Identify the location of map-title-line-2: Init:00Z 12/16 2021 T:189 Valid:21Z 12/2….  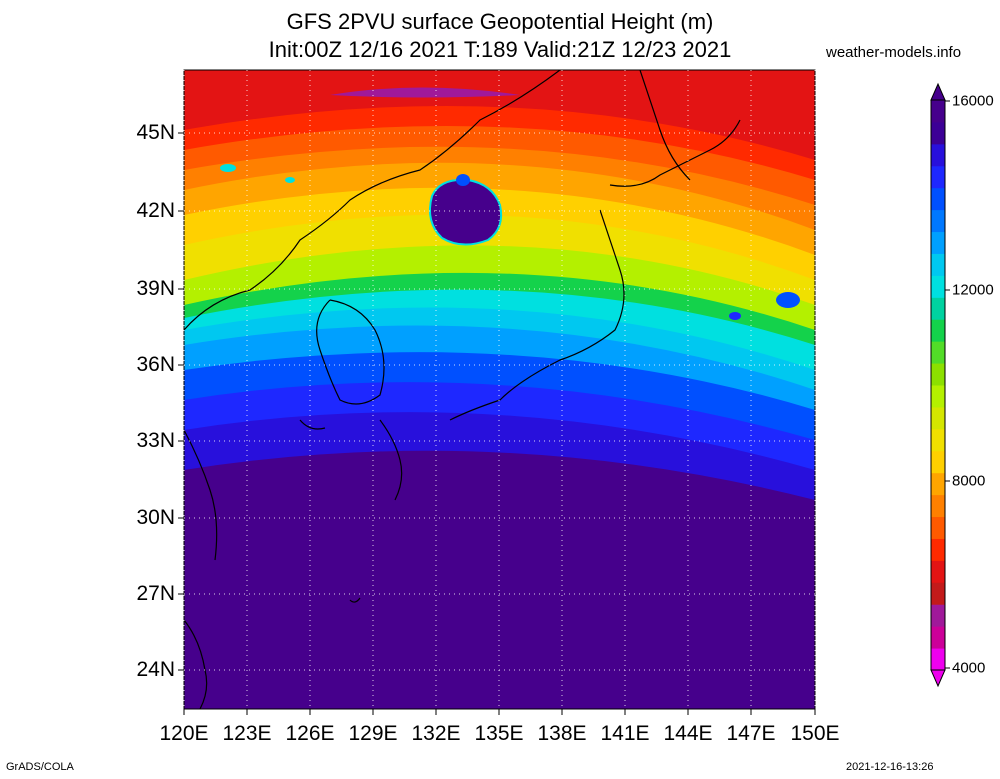
(500, 49).